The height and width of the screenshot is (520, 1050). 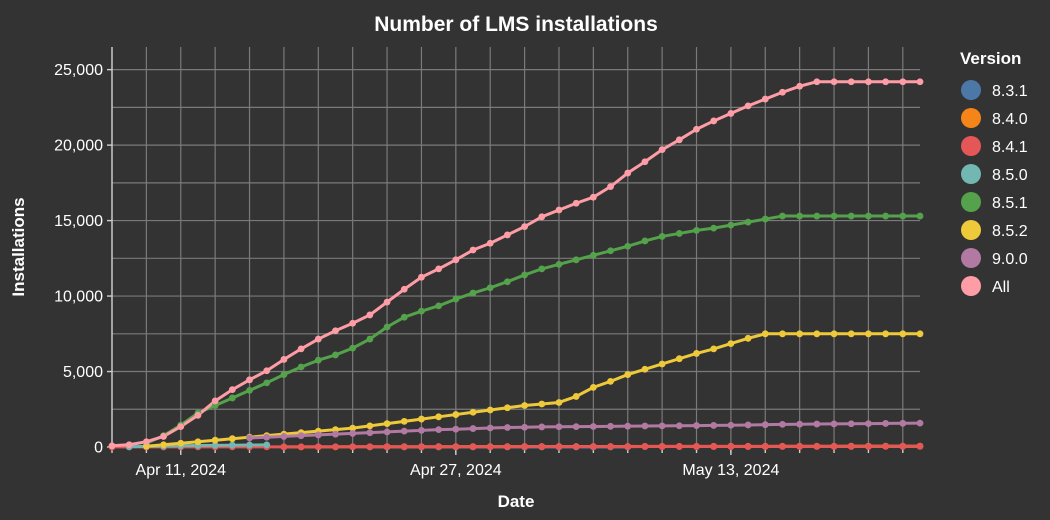 I want to click on y-tick-label: 25,000, so click(x=78, y=70).